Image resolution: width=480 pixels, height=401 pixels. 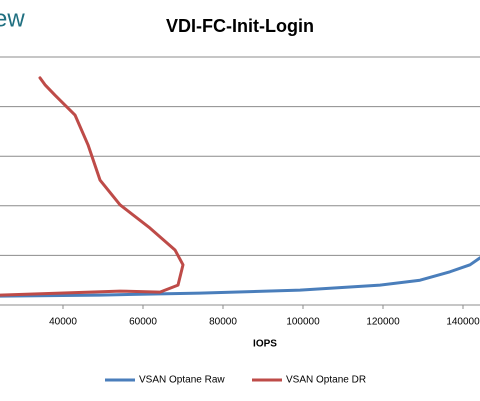 What do you see at coordinates (303, 322) in the screenshot?
I see `x-tick-label: 100000` at bounding box center [303, 322].